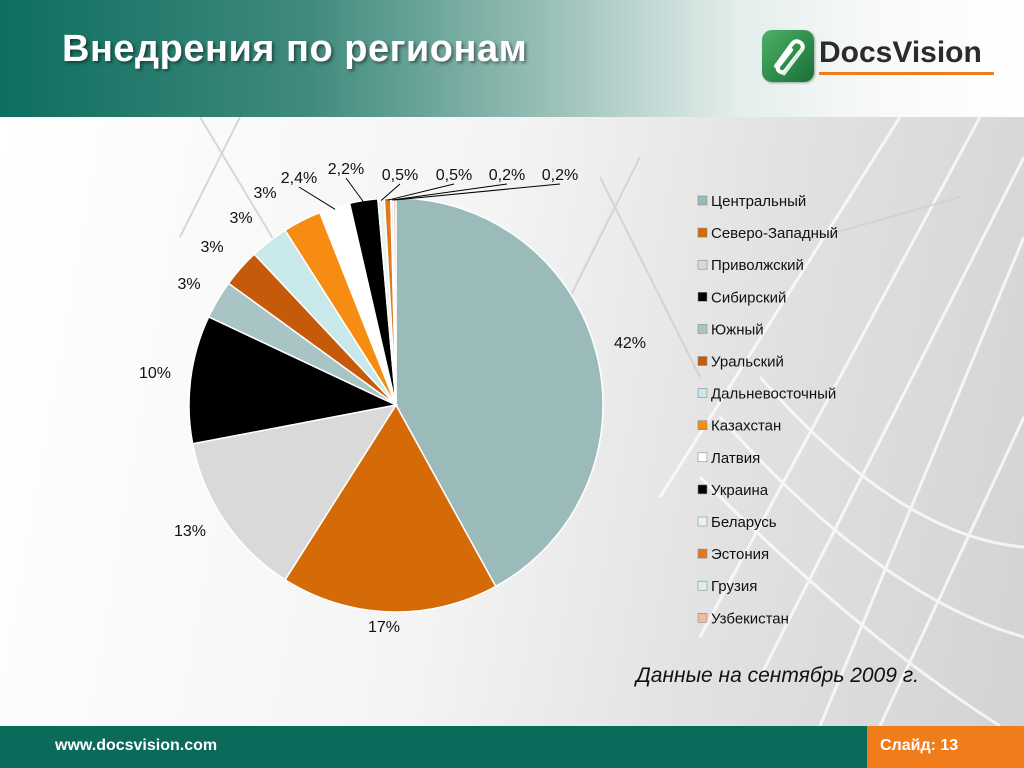 This screenshot has height=768, width=1024. What do you see at coordinates (560, 175) in the screenshot?
I see `value-label-узбекистан: 0,2%` at bounding box center [560, 175].